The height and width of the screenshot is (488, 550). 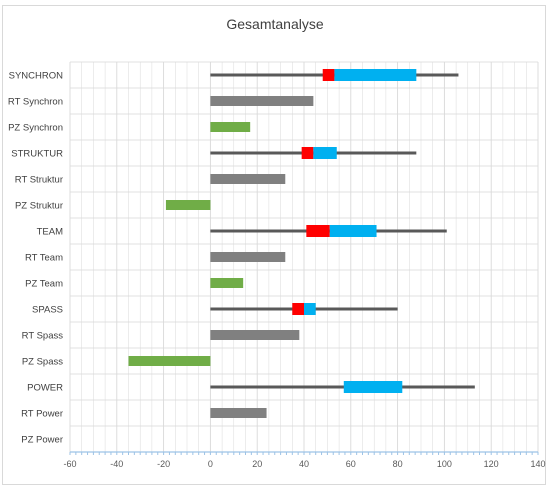 I want to click on category-label: STRUKTUR, so click(x=37, y=154).